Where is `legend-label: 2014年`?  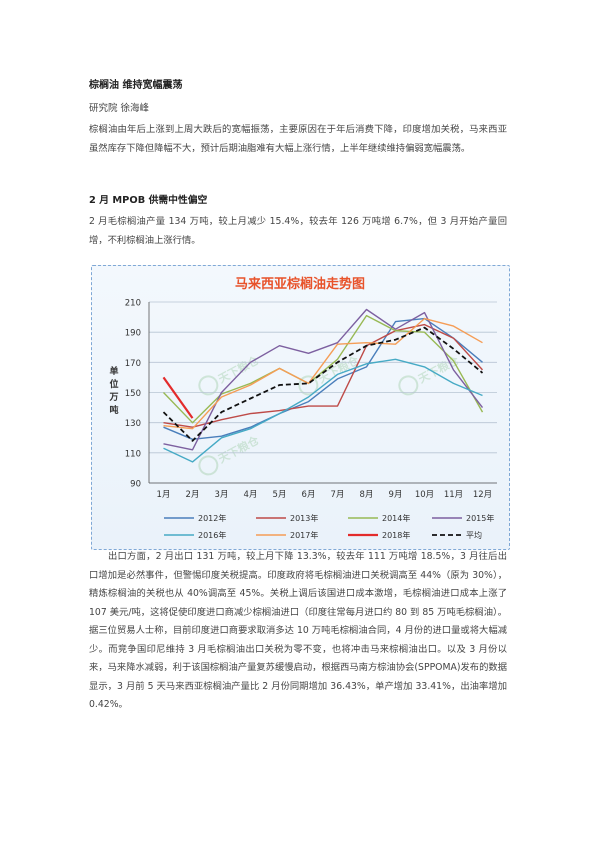
legend-label: 2014年 is located at coordinates (396, 518).